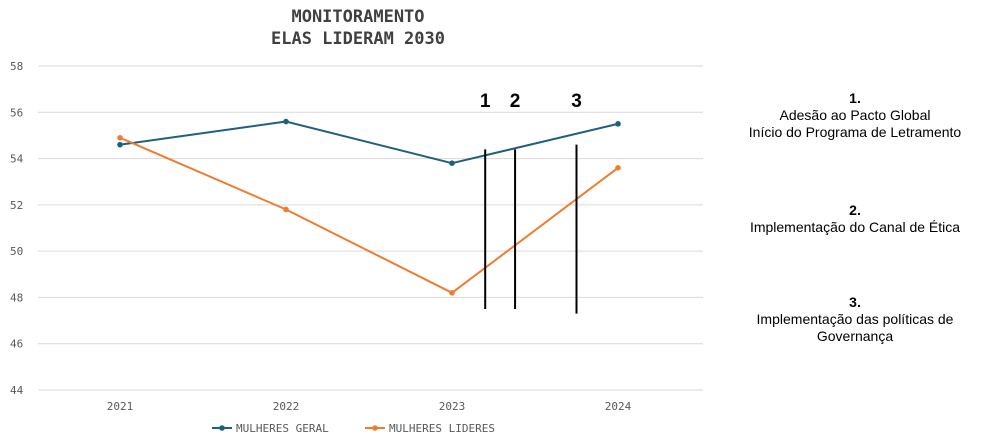 Image resolution: width=985 pixels, height=440 pixels. What do you see at coordinates (855, 210) in the screenshot?
I see `note-2-number: 2.` at bounding box center [855, 210].